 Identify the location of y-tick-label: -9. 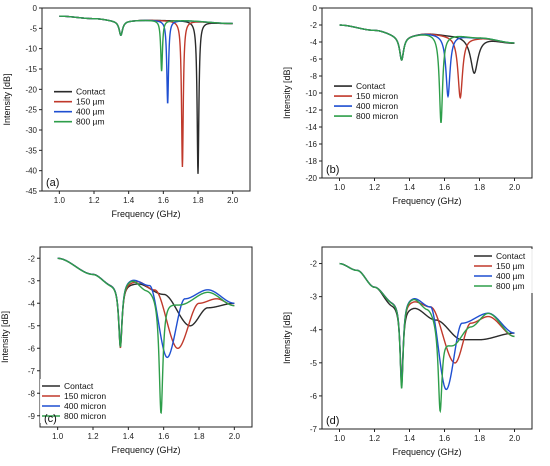
(32, 416).